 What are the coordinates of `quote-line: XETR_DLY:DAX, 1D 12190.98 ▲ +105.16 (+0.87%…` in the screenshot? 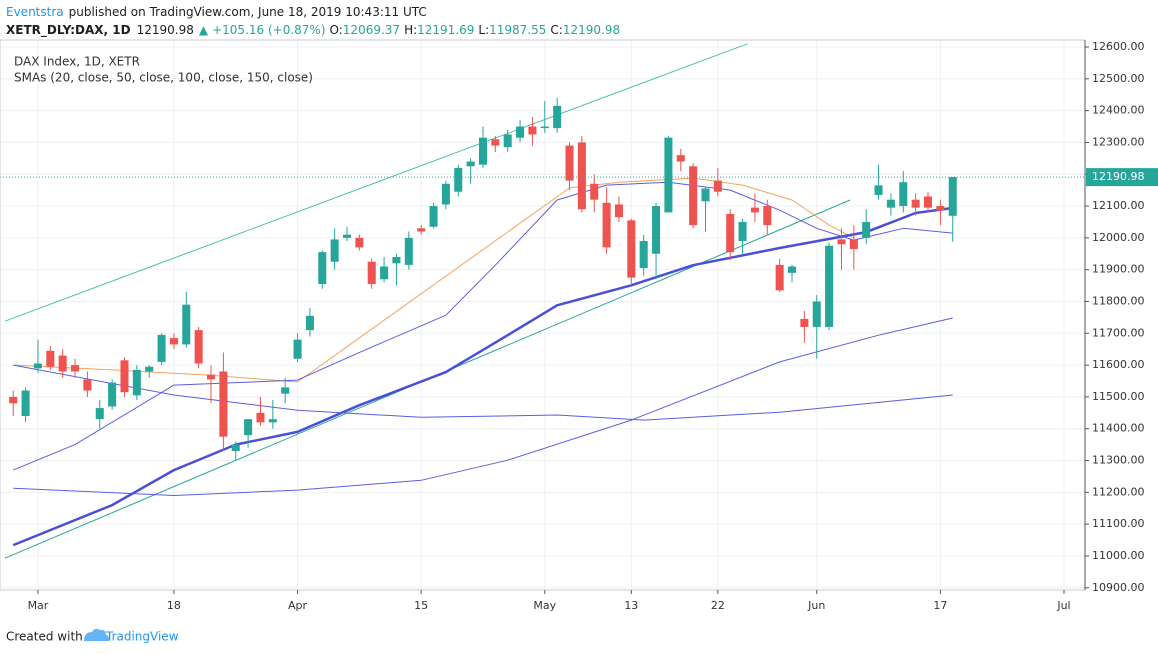 It's located at (313, 30).